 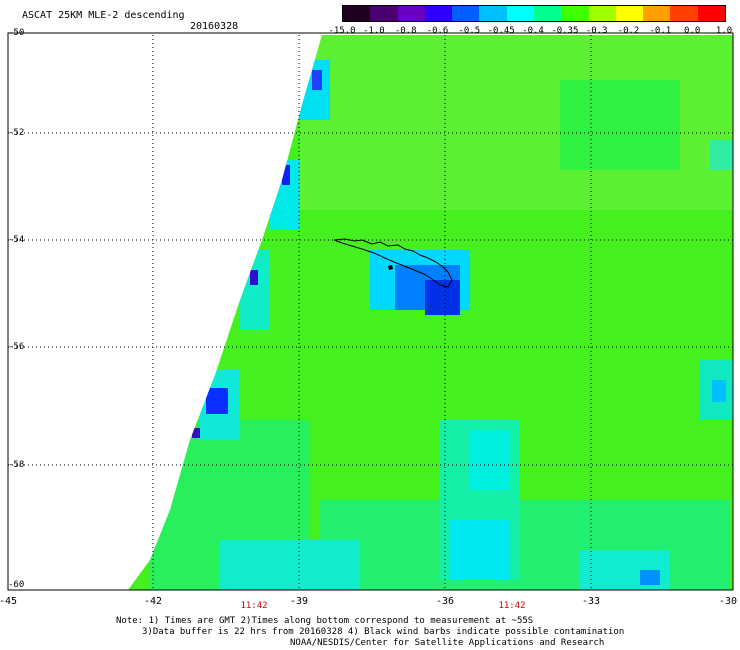 I want to click on lat-label: -58, so click(x=16, y=465).